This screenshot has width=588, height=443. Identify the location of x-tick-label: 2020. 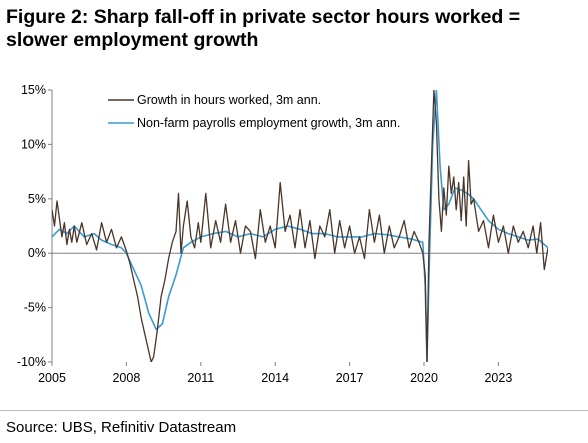
(424, 378).